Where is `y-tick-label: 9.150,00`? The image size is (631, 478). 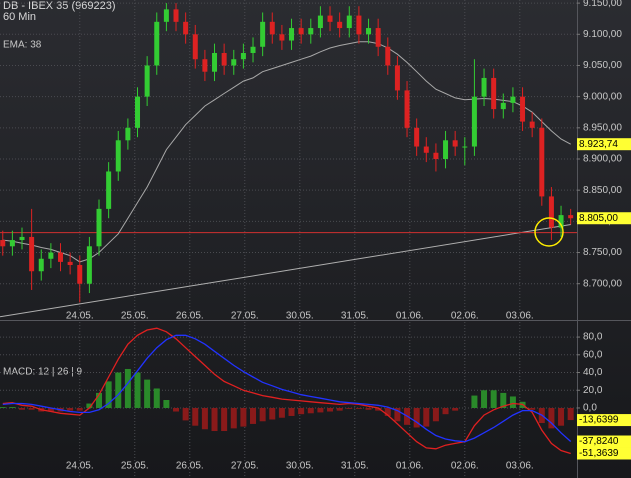 y-tick-label: 9.150,00 is located at coordinates (602, 4).